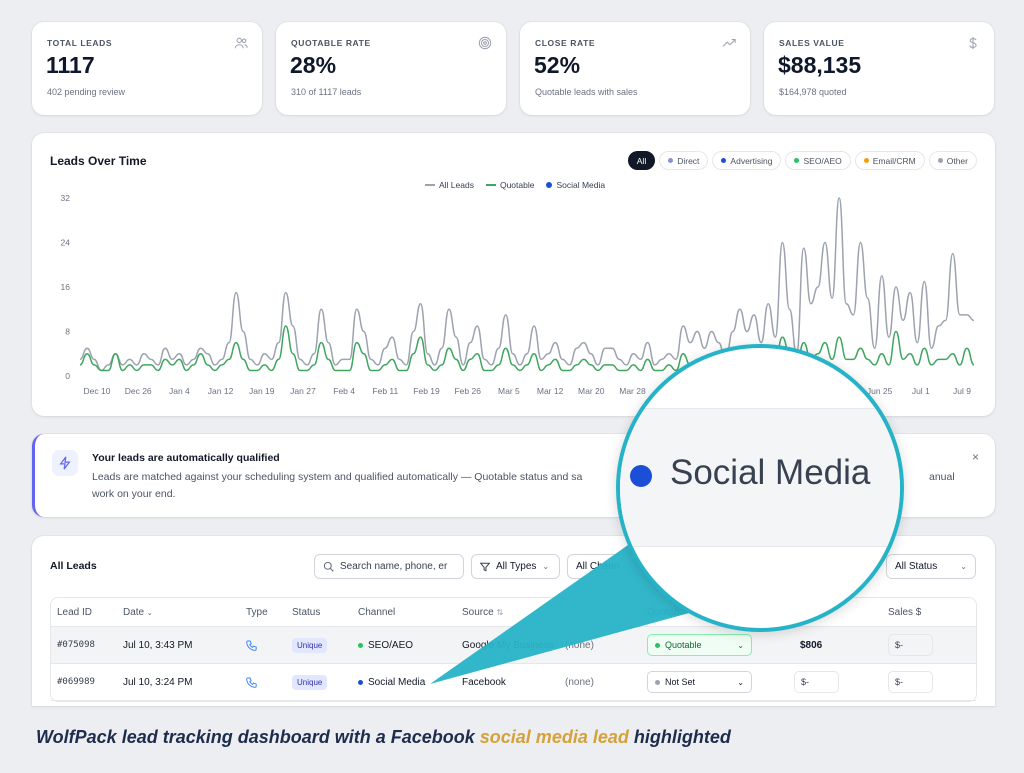 Image resolution: width=1024 pixels, height=773 pixels. Describe the element at coordinates (385, 391) in the screenshot. I see `x-tick-label: Feb 11` at that location.